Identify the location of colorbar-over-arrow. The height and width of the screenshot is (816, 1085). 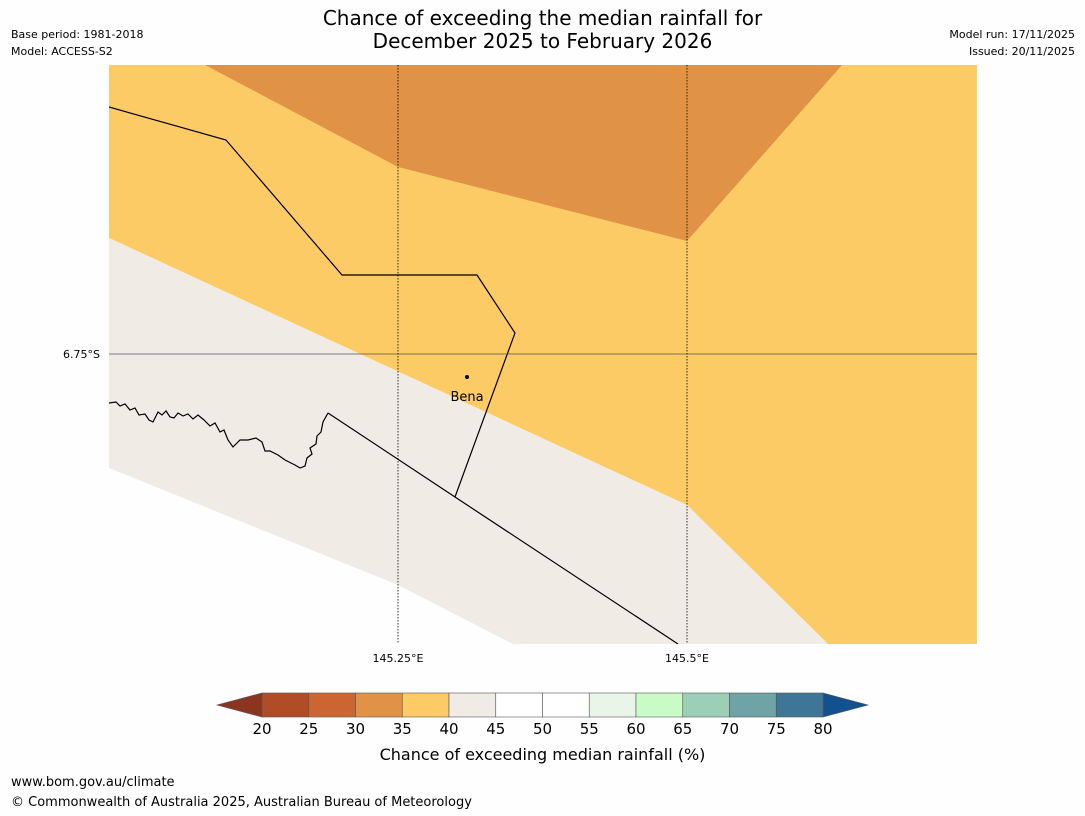
(846, 705).